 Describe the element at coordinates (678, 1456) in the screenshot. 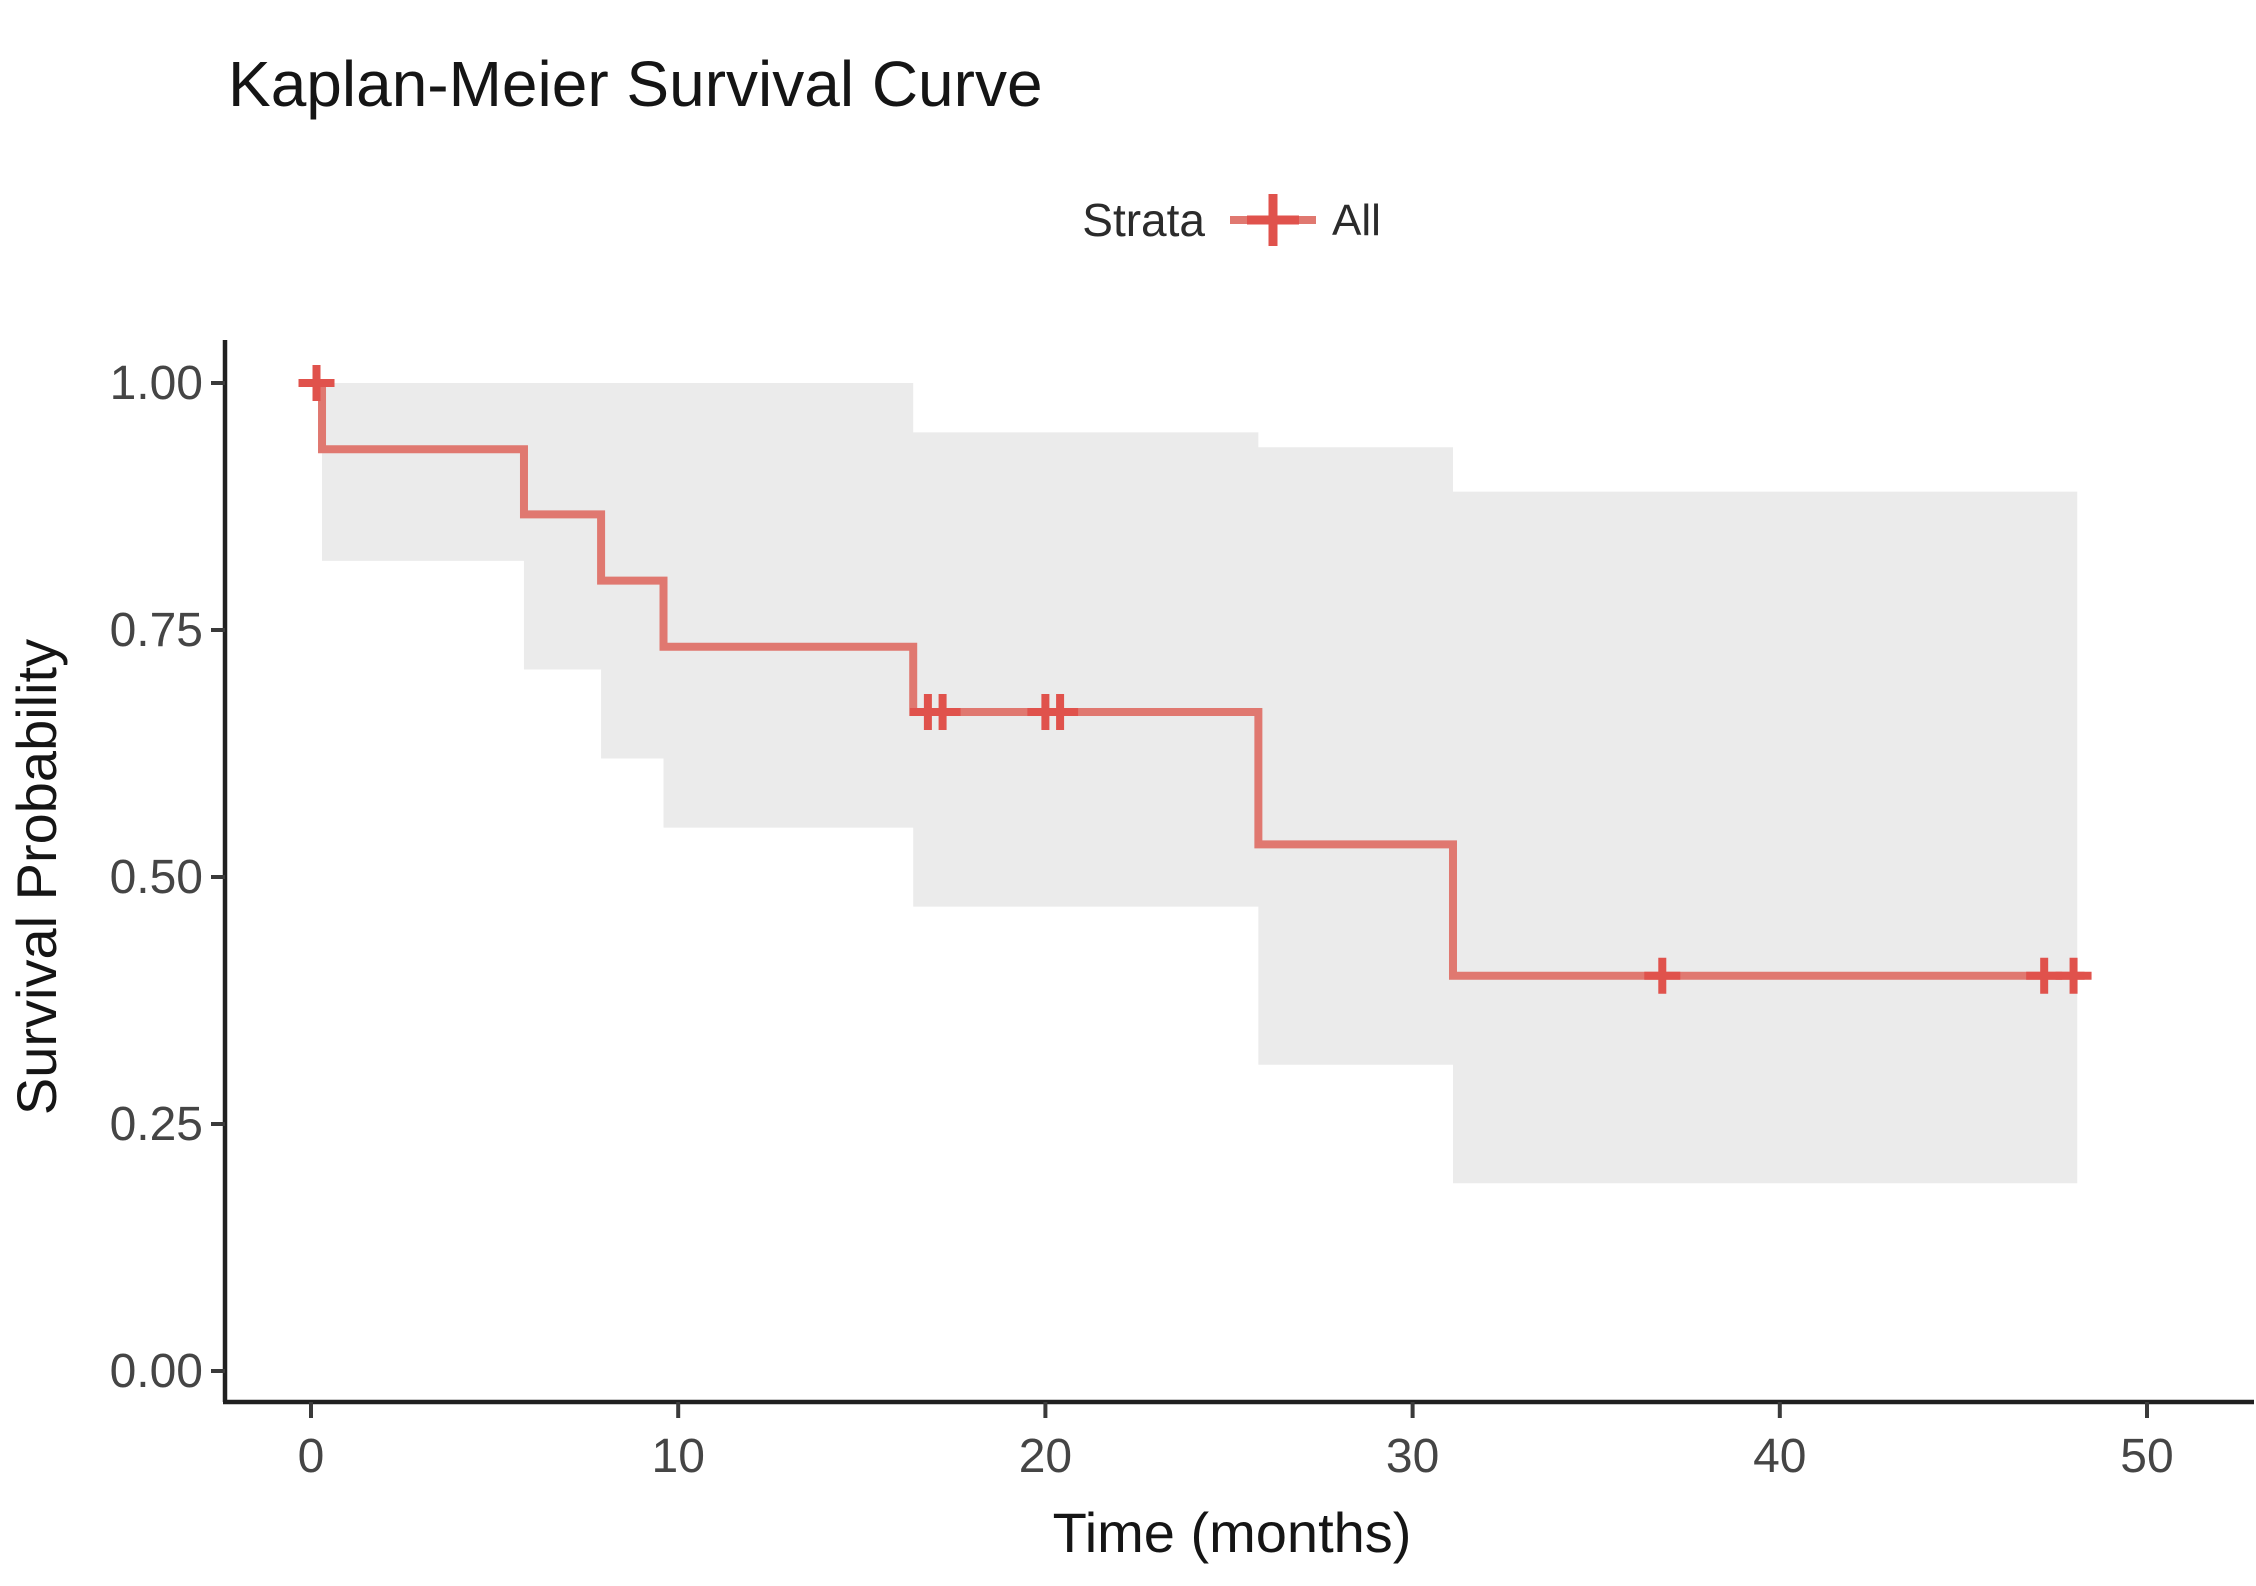

I see `x-tick-label: 10` at that location.